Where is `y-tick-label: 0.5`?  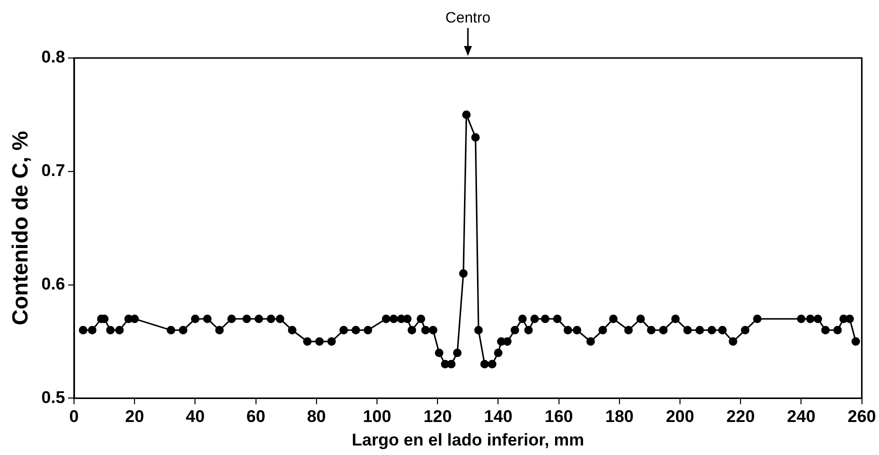
y-tick-label: 0.5 is located at coordinates (53, 397).